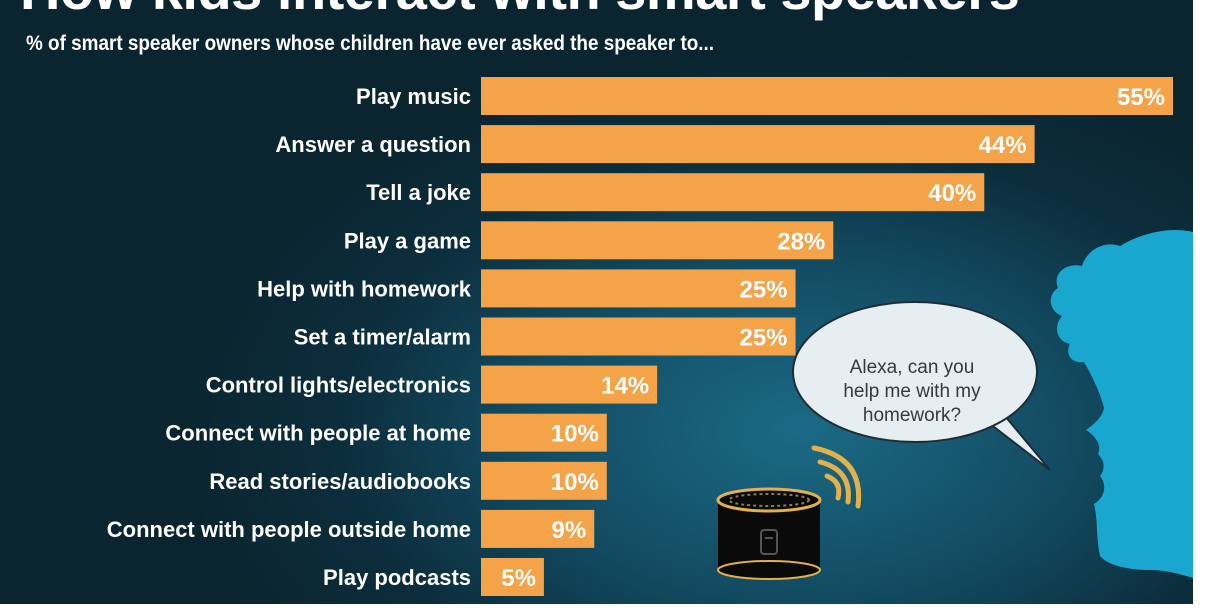 The height and width of the screenshot is (616, 1219). What do you see at coordinates (625, 386) in the screenshot?
I see `value-label: 14%` at bounding box center [625, 386].